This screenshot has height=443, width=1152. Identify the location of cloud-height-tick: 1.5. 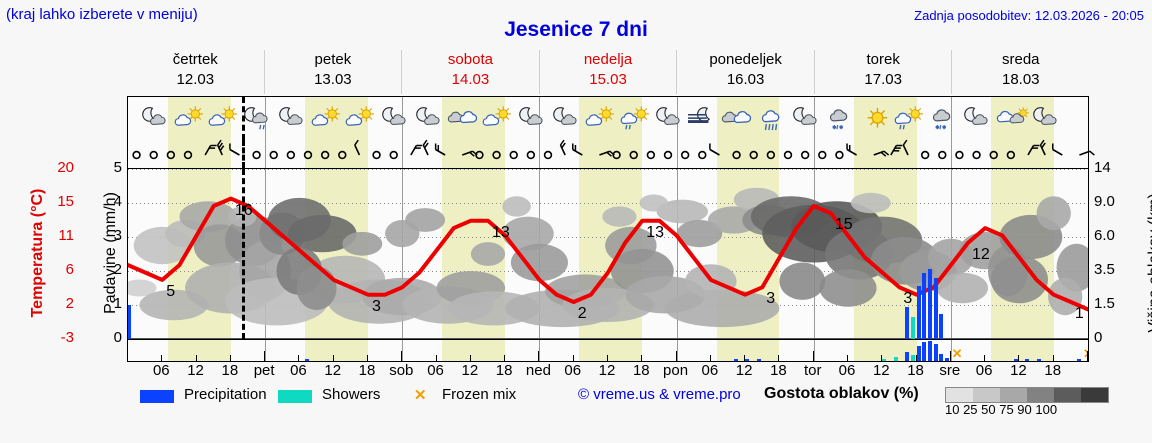
(1104, 303).